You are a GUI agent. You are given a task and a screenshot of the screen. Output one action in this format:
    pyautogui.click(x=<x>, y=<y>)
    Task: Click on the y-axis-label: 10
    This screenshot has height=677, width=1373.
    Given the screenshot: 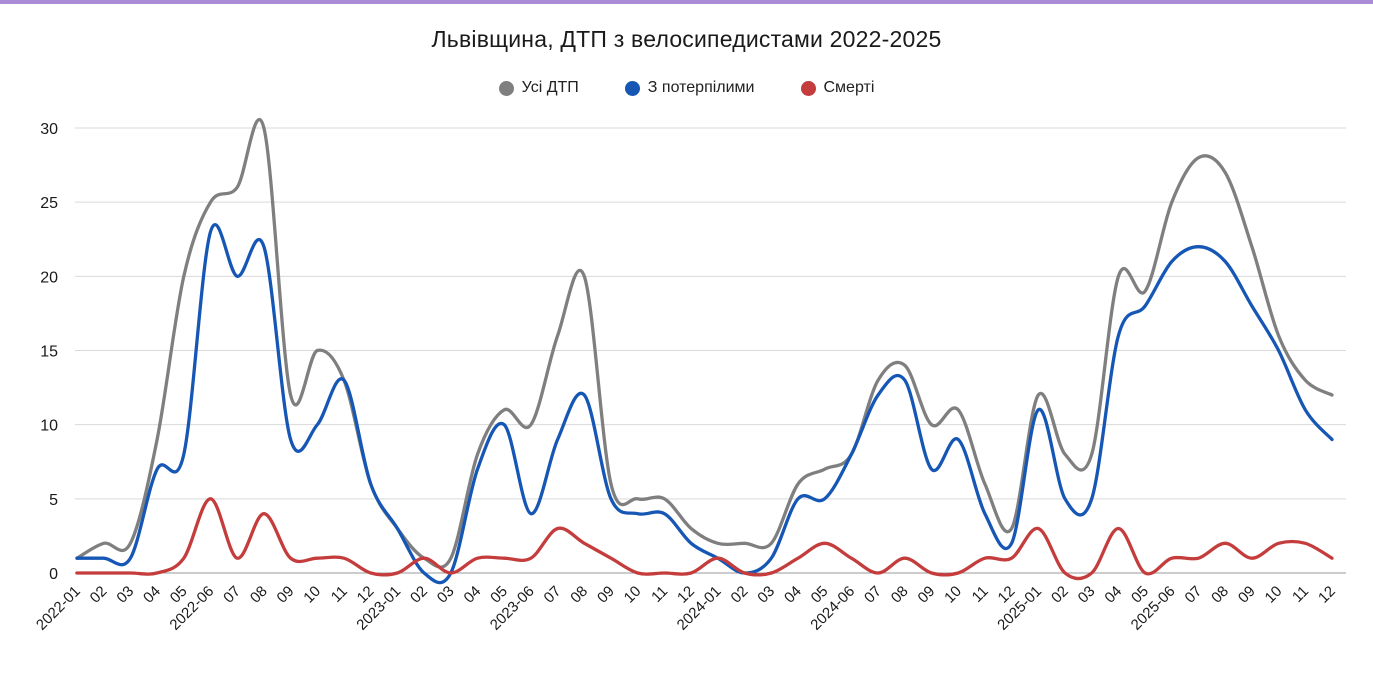 What is the action you would take?
    pyautogui.click(x=49, y=426)
    